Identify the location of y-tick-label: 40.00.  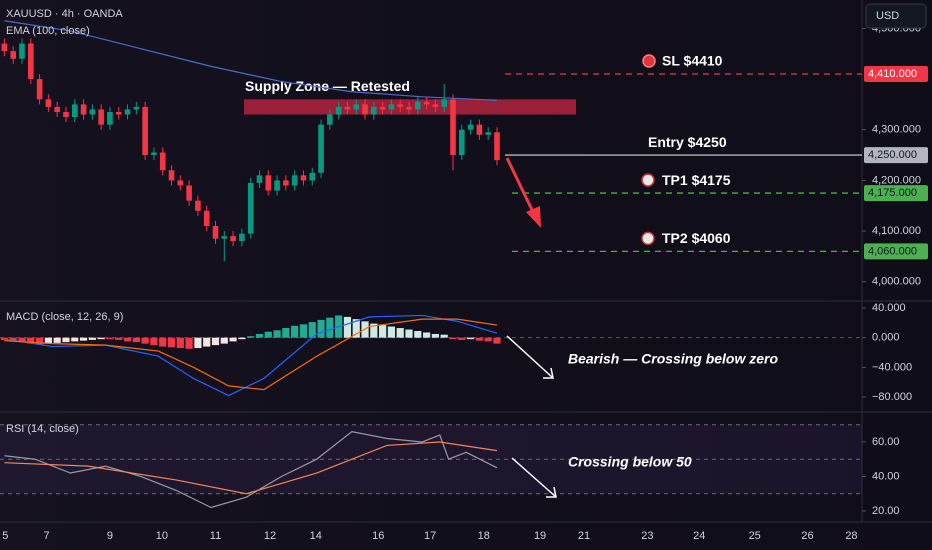
(886, 476).